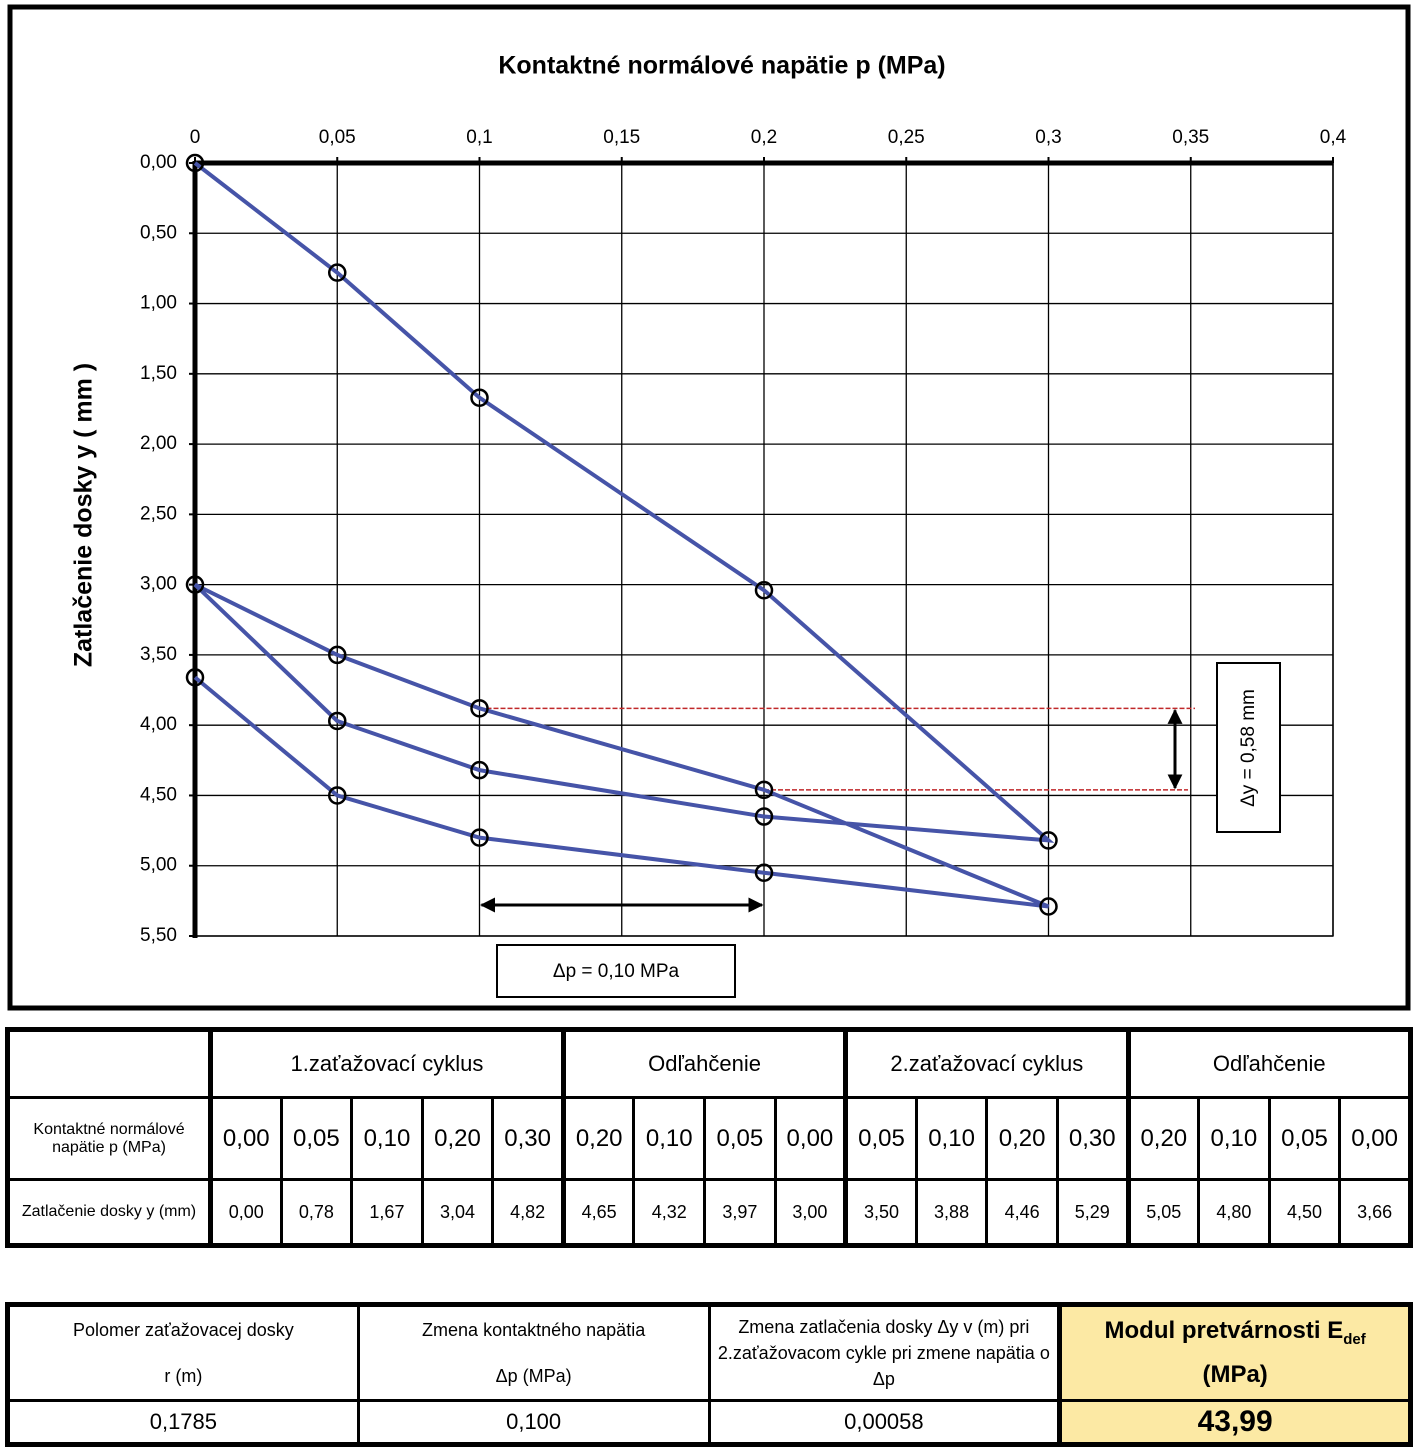  Describe the element at coordinates (906, 137) in the screenshot. I see `x-tick-label: 0,25` at that location.